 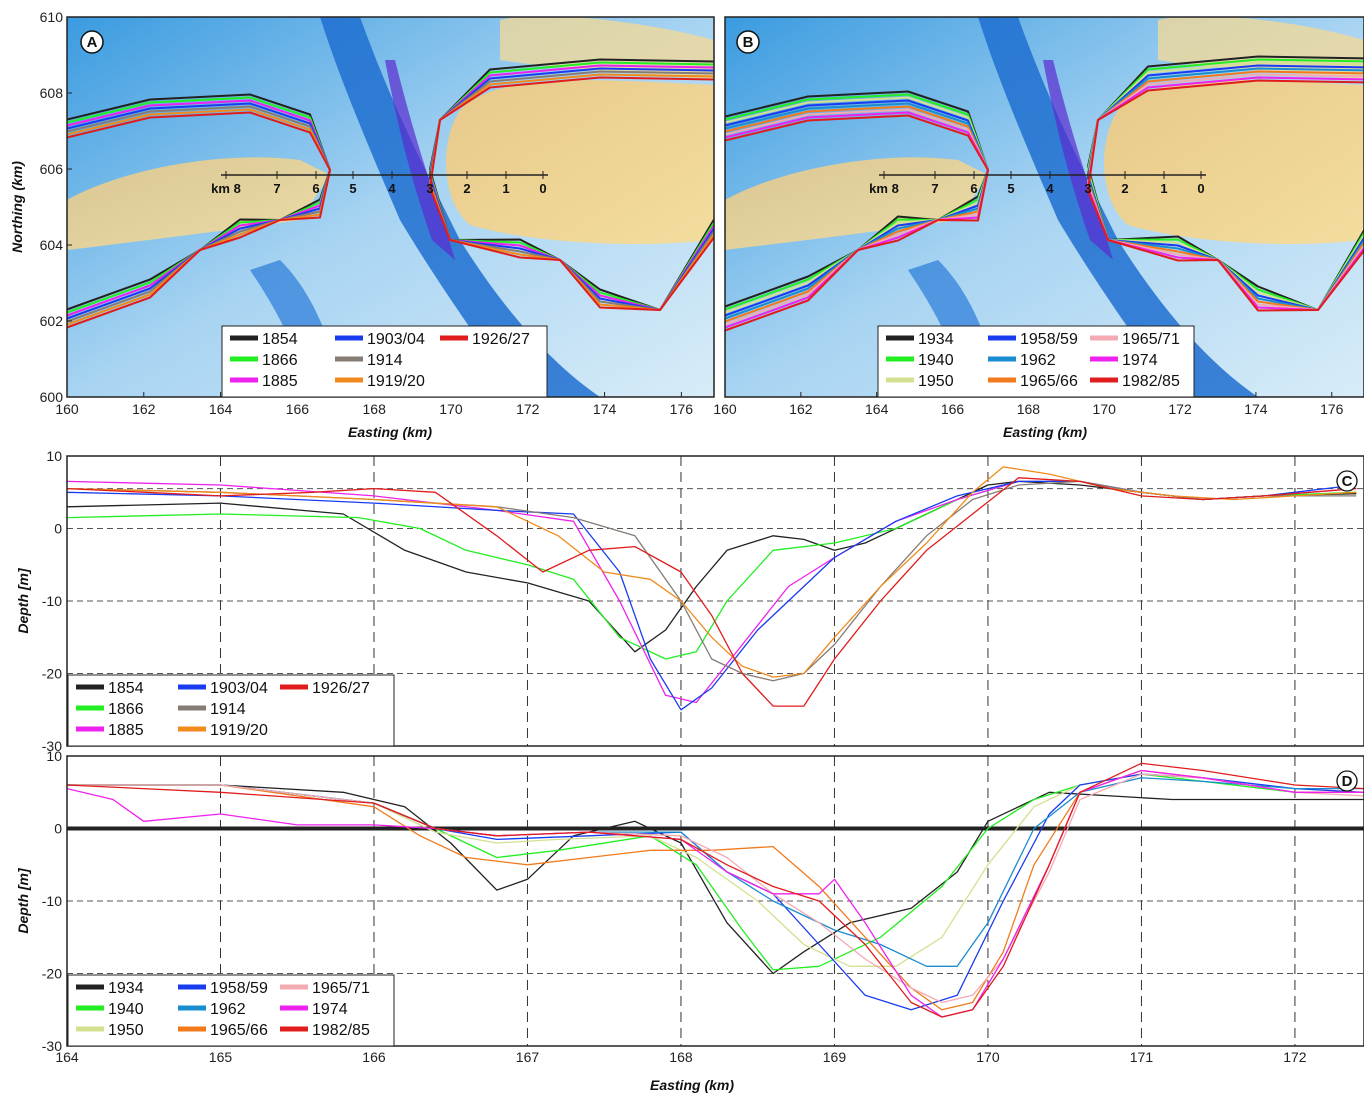 I want to click on panel-label-c: C, so click(x=1347, y=481).